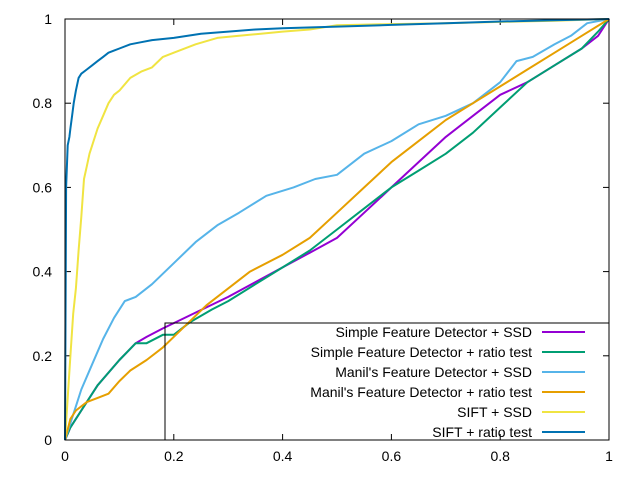 The image size is (640, 480). Describe the element at coordinates (421, 392) in the screenshot. I see `legend-label: Manil's Feature Detector + ratio test` at that location.